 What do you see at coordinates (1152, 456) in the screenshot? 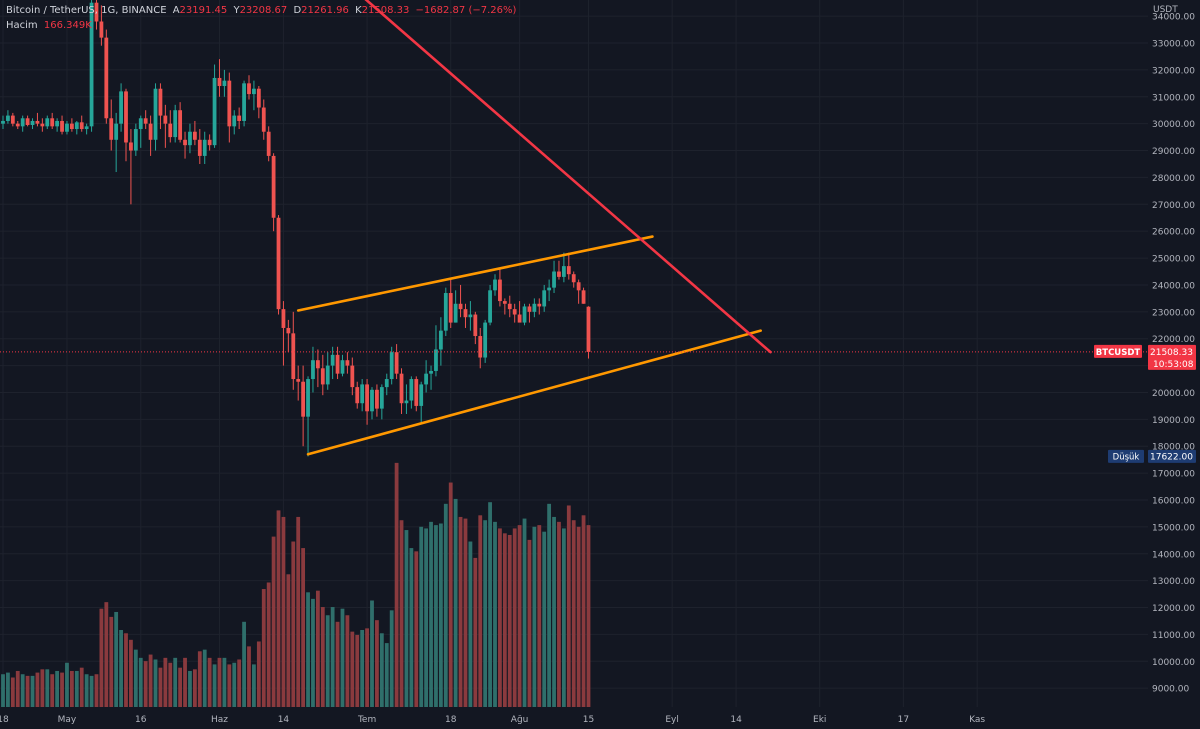
I see `low-marker: Düşük 17622.00` at bounding box center [1152, 456].